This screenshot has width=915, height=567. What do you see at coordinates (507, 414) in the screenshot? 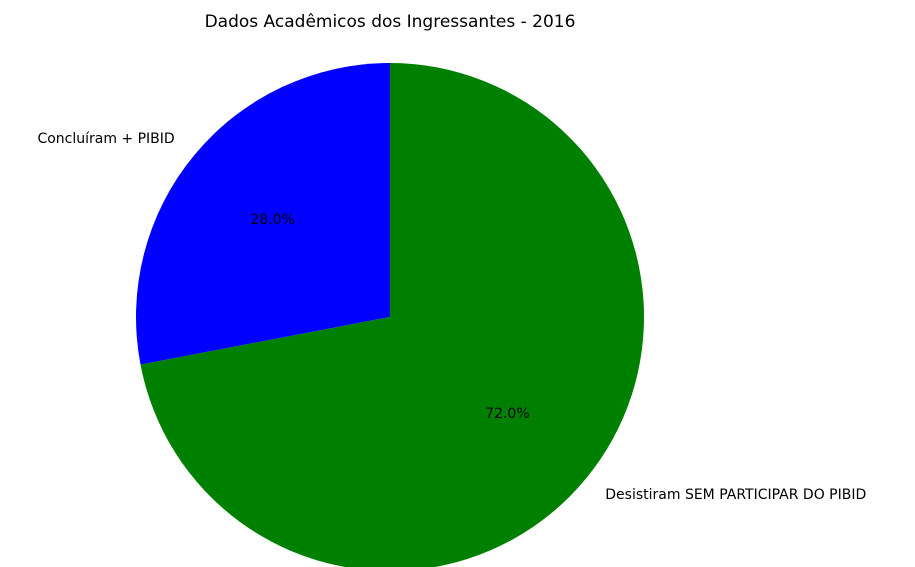
I see `value-label: 72.0%` at bounding box center [507, 414].